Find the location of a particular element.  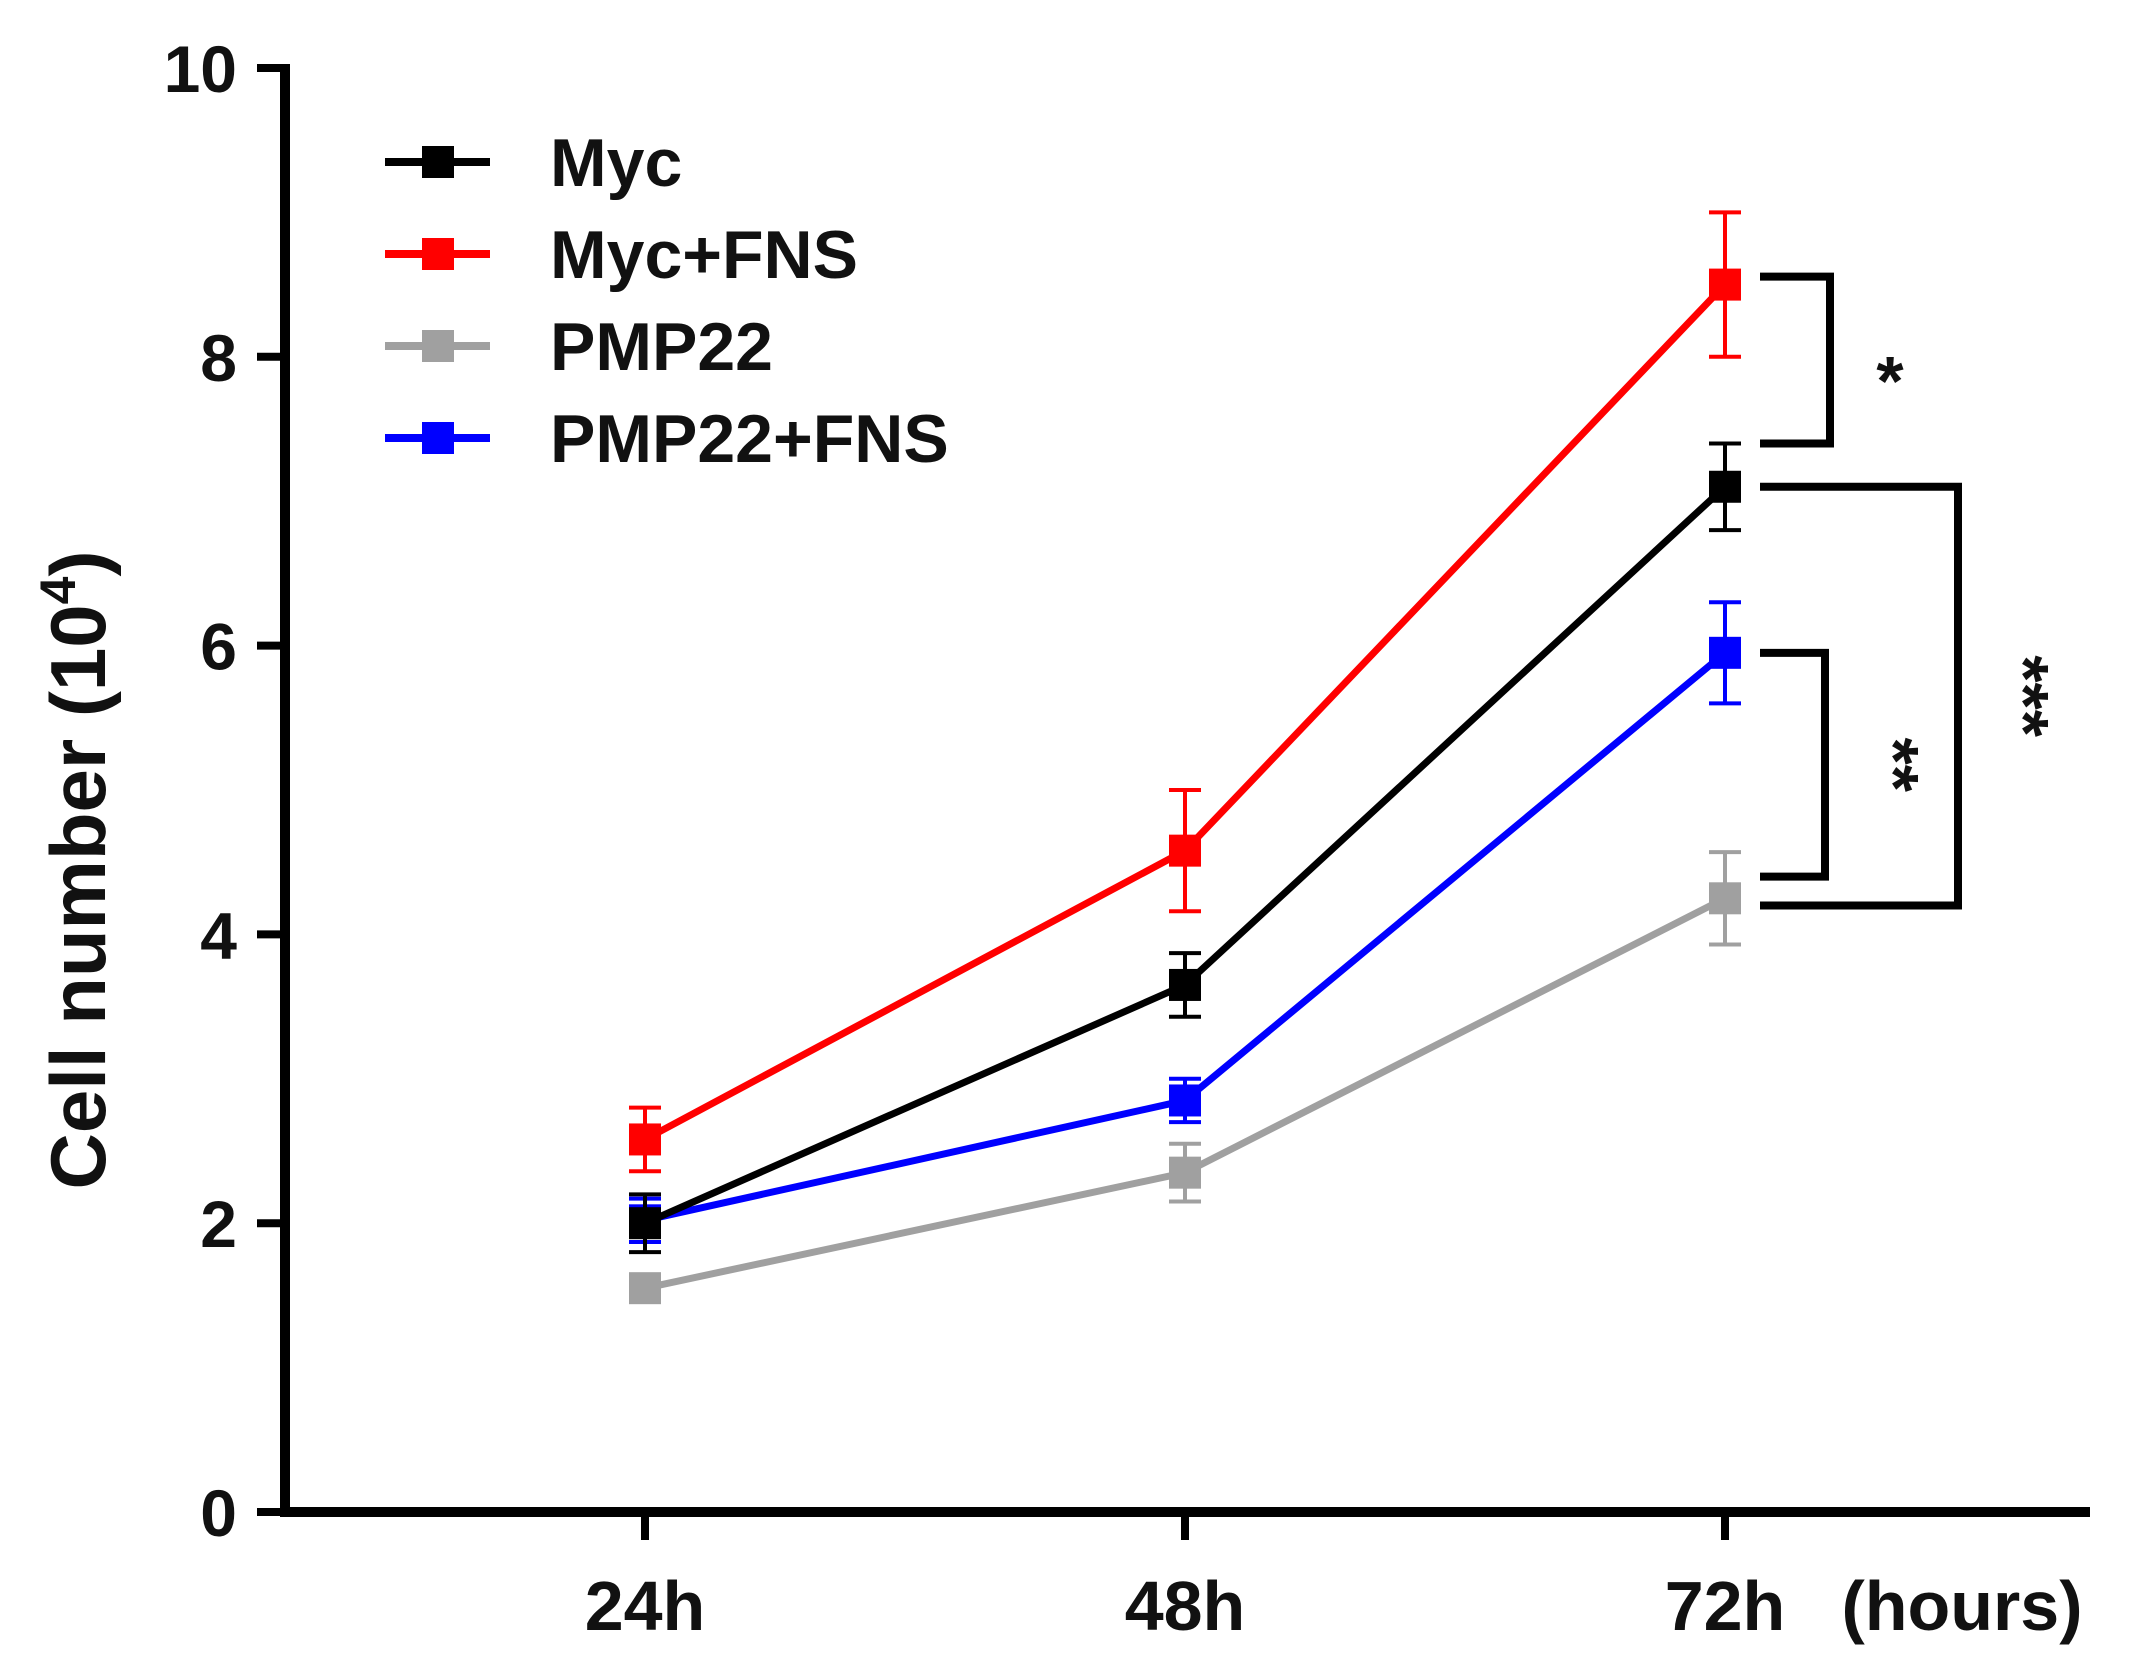

x-tick-label: 72h is located at coordinates (1725, 1606).